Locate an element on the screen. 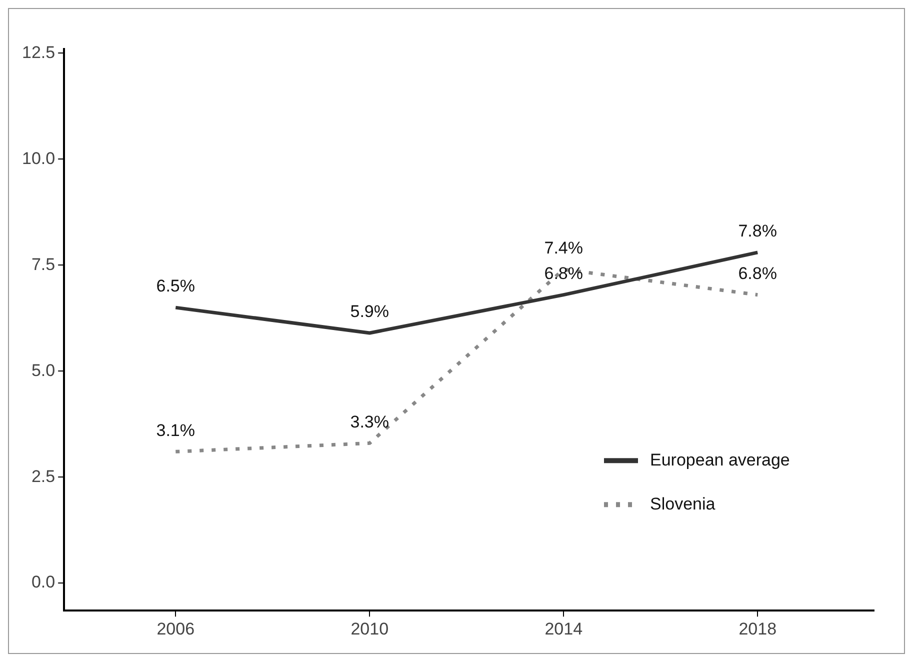 This screenshot has width=913, height=662. y-tick-label: 12.5 is located at coordinates (39, 52).